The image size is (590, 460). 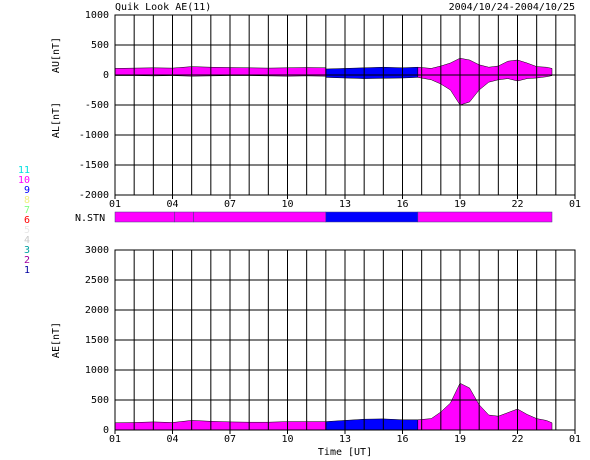 What do you see at coordinates (27, 220) in the screenshot?
I see `legend-entry: 6` at bounding box center [27, 220].